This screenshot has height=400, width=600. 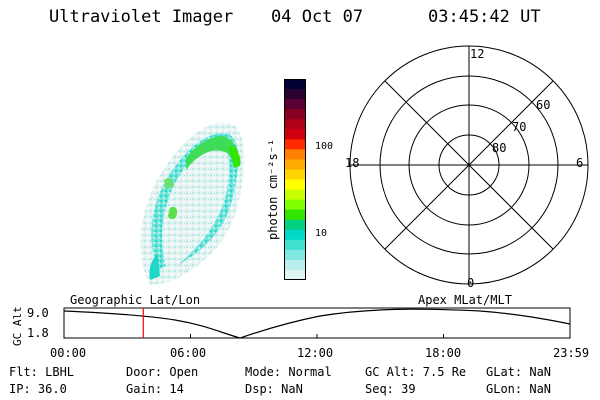 I want to click on mlat-label-70: 70, so click(x=519, y=127).